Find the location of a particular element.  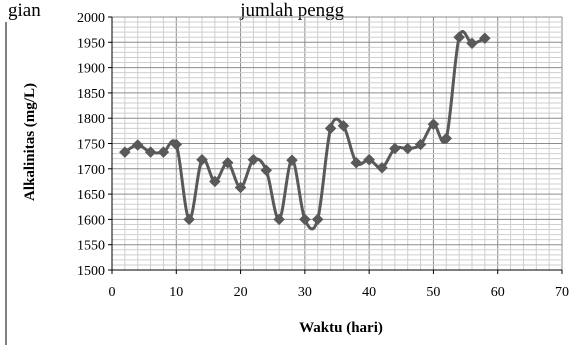

x-tick-label: 30 is located at coordinates (305, 292).